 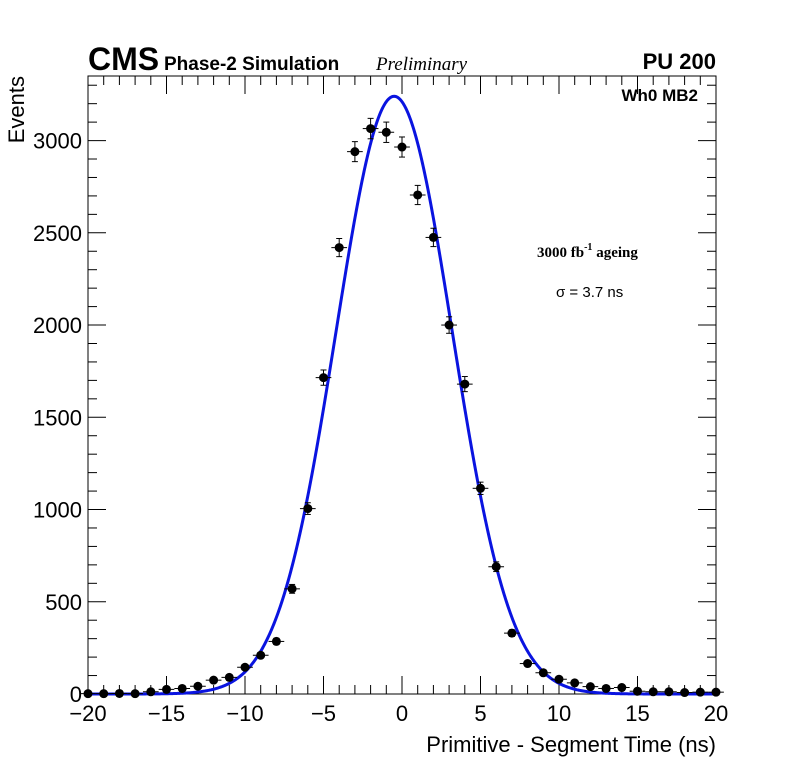 What do you see at coordinates (57, 510) in the screenshot?
I see `y-tick-label: 1000` at bounding box center [57, 510].